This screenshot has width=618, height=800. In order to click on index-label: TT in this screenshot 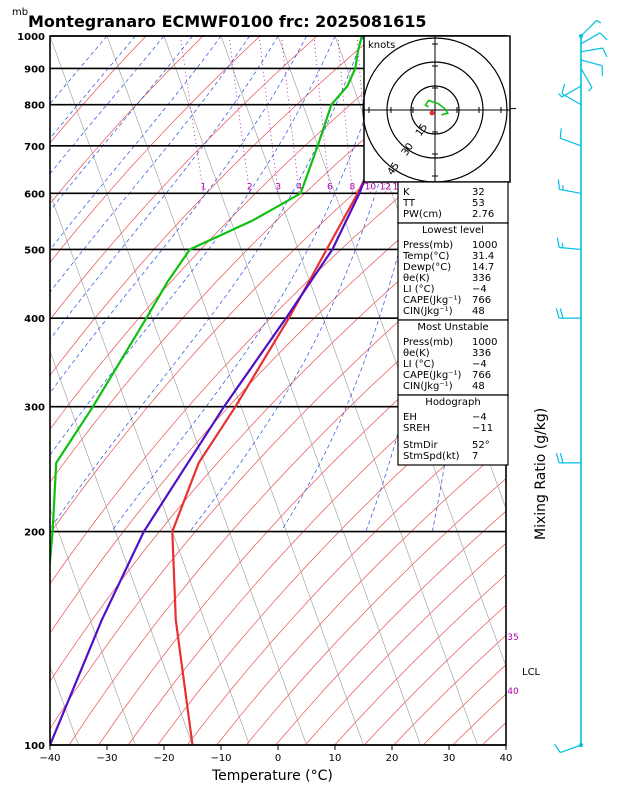, I will do `click(409, 203)`.